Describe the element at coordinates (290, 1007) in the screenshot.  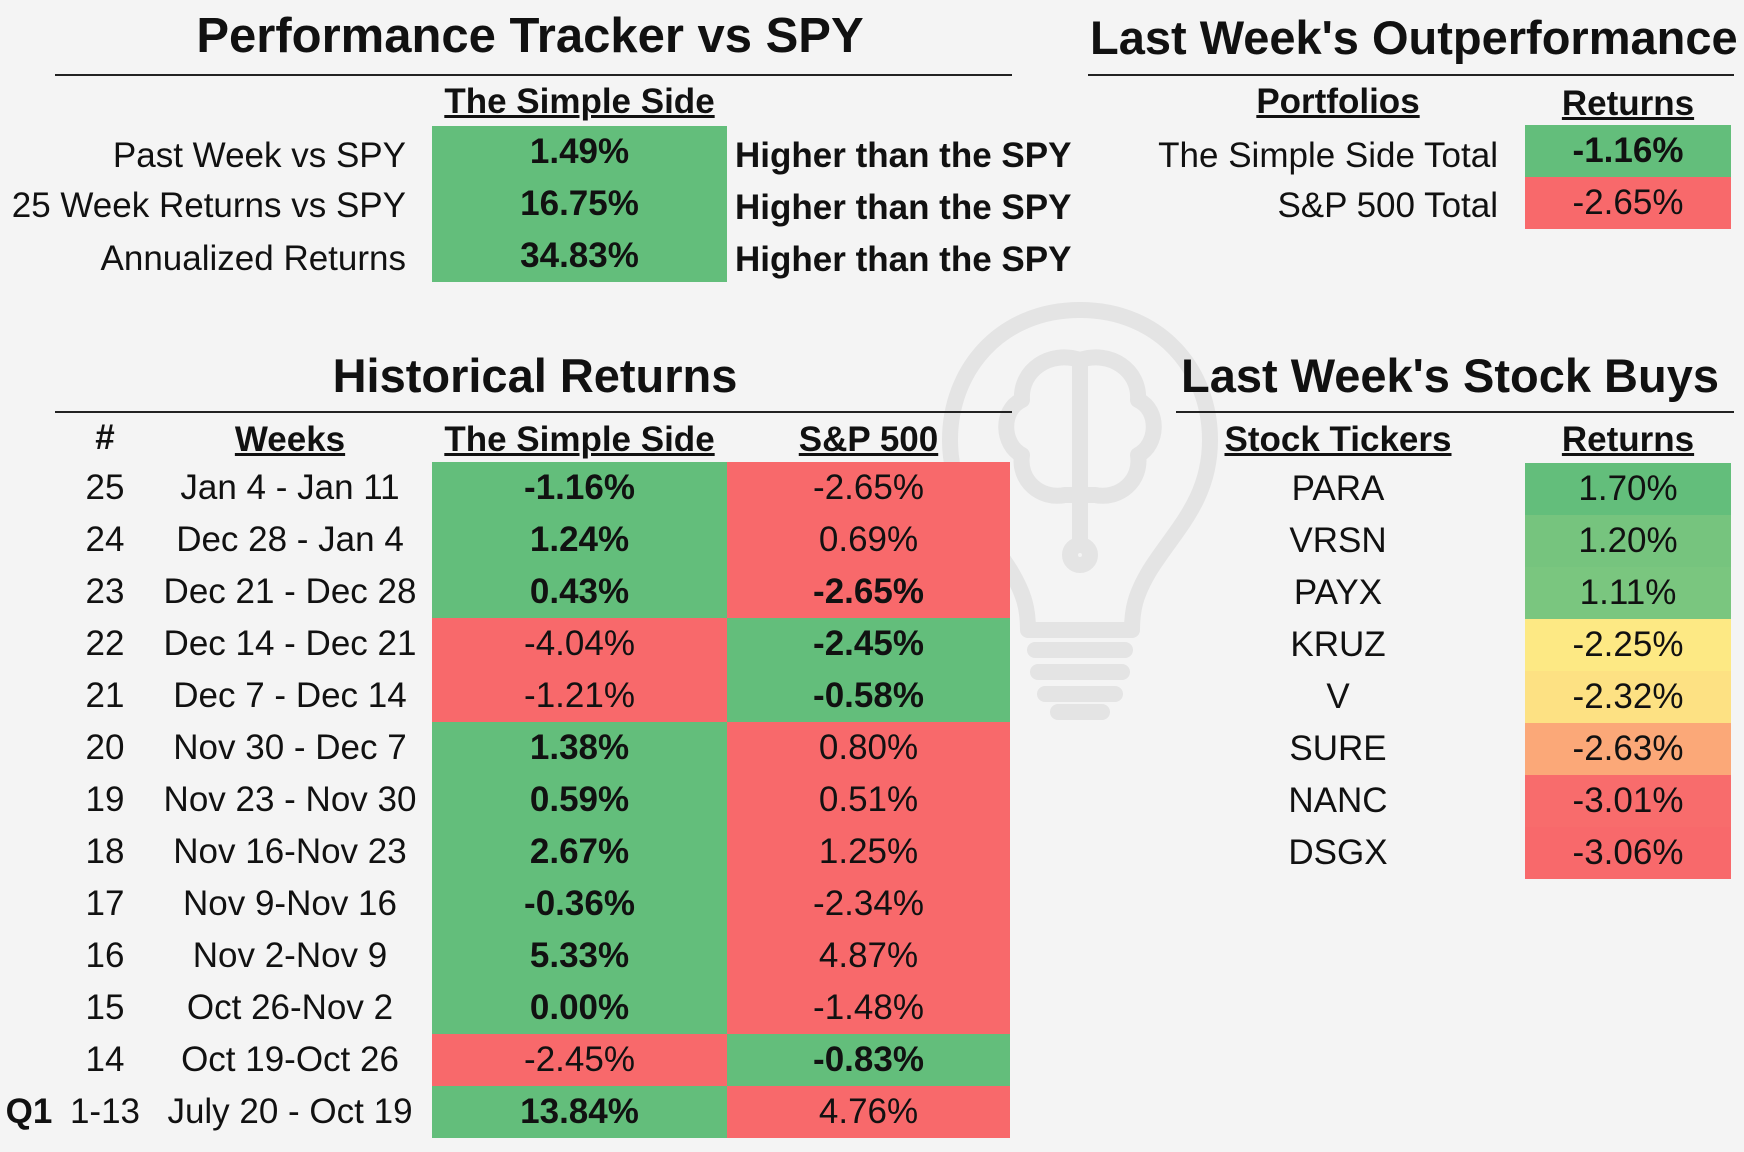
I see `historical-row-weeks: Oct 26-Nov 2` at that location.